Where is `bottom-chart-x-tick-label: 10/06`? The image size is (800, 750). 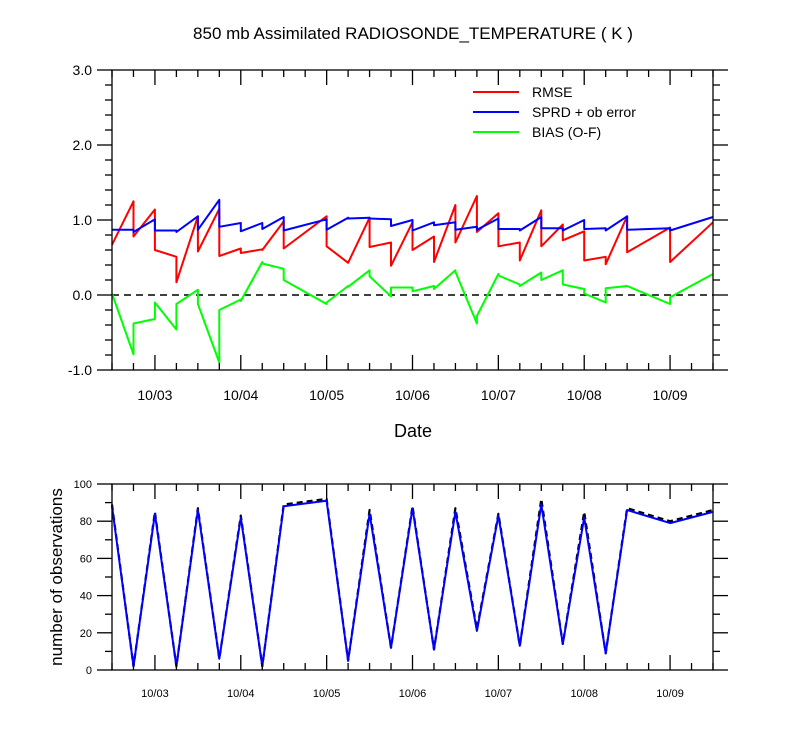 bottom-chart-x-tick-label: 10/06 is located at coordinates (413, 694).